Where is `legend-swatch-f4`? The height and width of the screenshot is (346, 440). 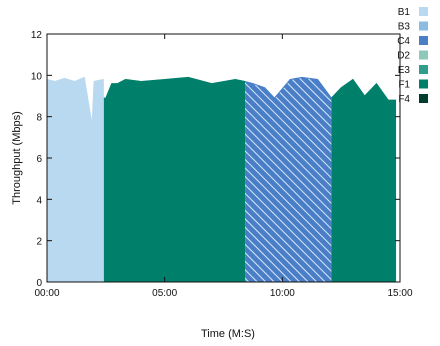 legend-swatch-f4 is located at coordinates (423, 98).